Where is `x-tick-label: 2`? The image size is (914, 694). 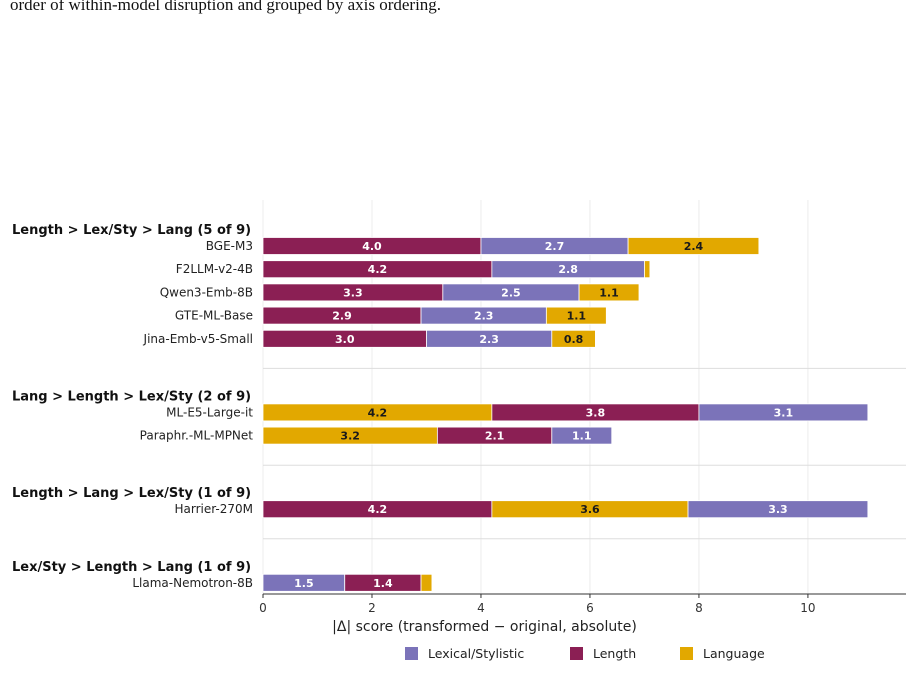
x-tick-label: 2 is located at coordinates (372, 608).